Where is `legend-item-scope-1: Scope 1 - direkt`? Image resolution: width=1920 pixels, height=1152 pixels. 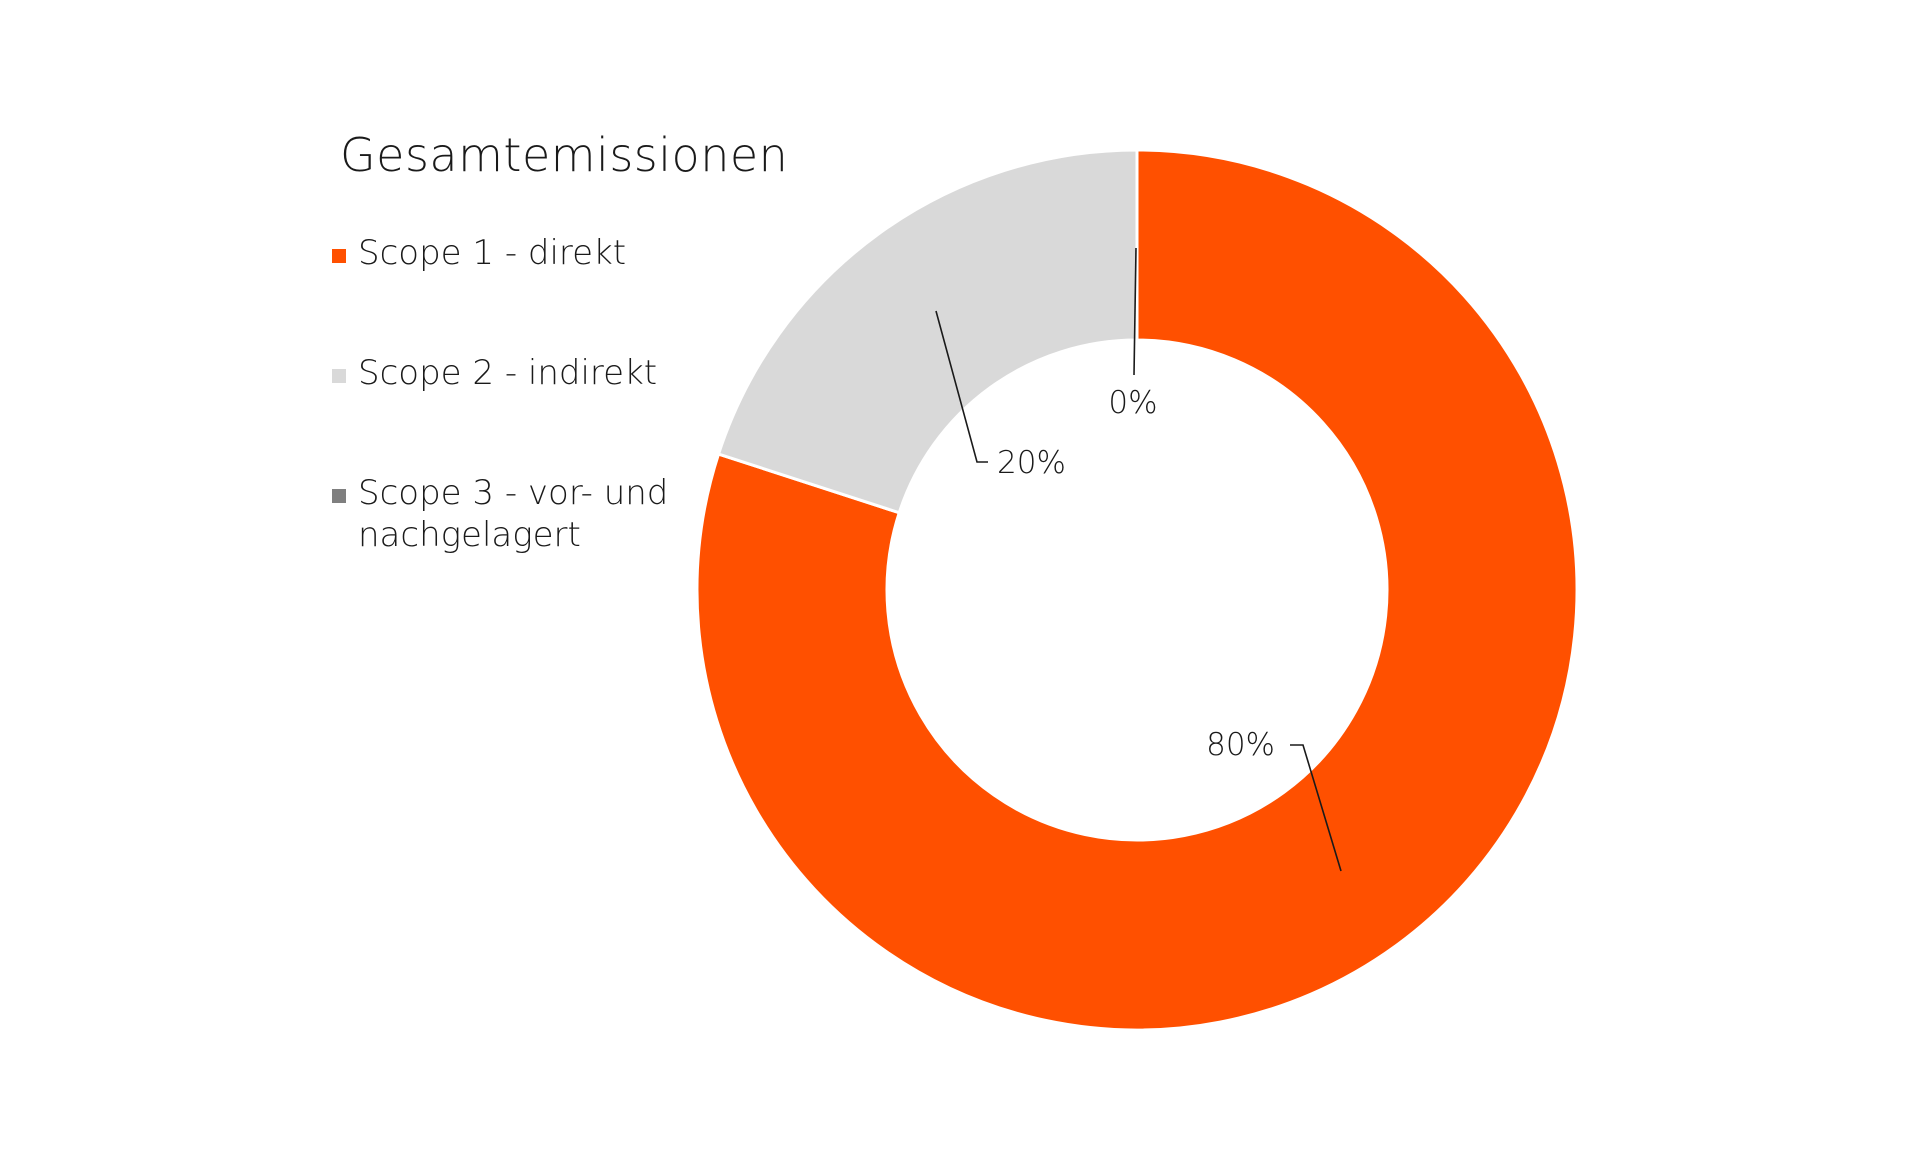 legend-item-scope-1: Scope 1 - direkt is located at coordinates (502, 253).